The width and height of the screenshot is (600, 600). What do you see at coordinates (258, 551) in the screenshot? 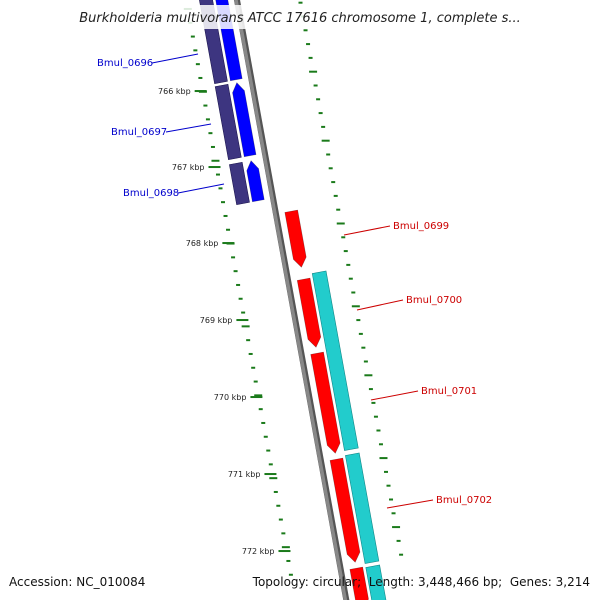
I see `tick-label: 772 kbp` at bounding box center [258, 551].